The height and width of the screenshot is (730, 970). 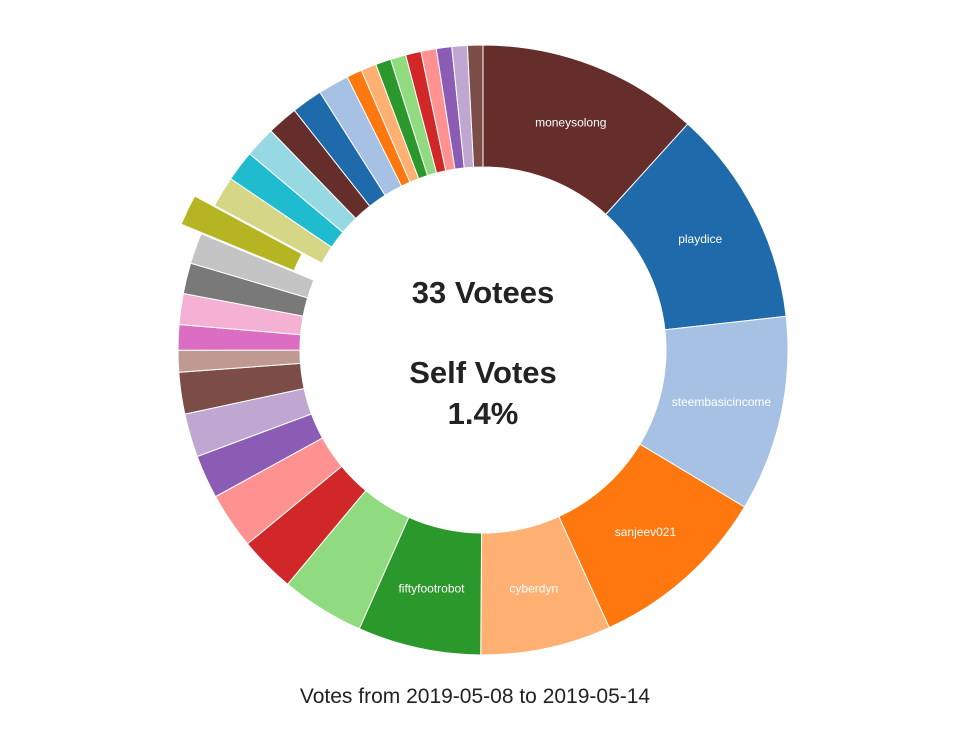 What do you see at coordinates (431, 589) in the screenshot?
I see `slice-label-fiftyfootrobot: fiftyfootrobot` at bounding box center [431, 589].